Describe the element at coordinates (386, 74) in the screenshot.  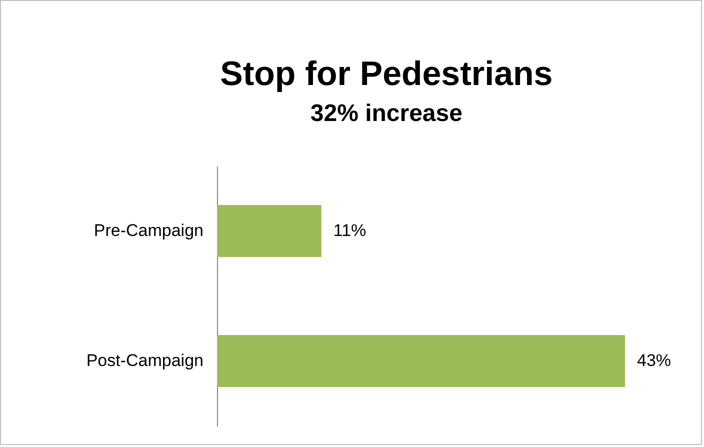
I see `chart-title: Stop for Pedestrians` at that location.